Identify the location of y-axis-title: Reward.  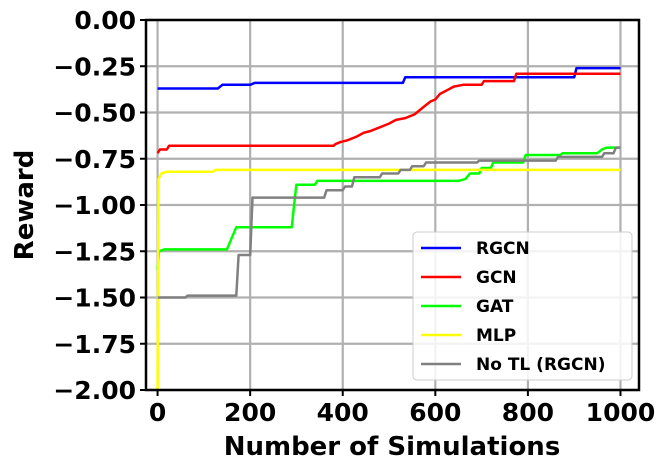
(25, 205).